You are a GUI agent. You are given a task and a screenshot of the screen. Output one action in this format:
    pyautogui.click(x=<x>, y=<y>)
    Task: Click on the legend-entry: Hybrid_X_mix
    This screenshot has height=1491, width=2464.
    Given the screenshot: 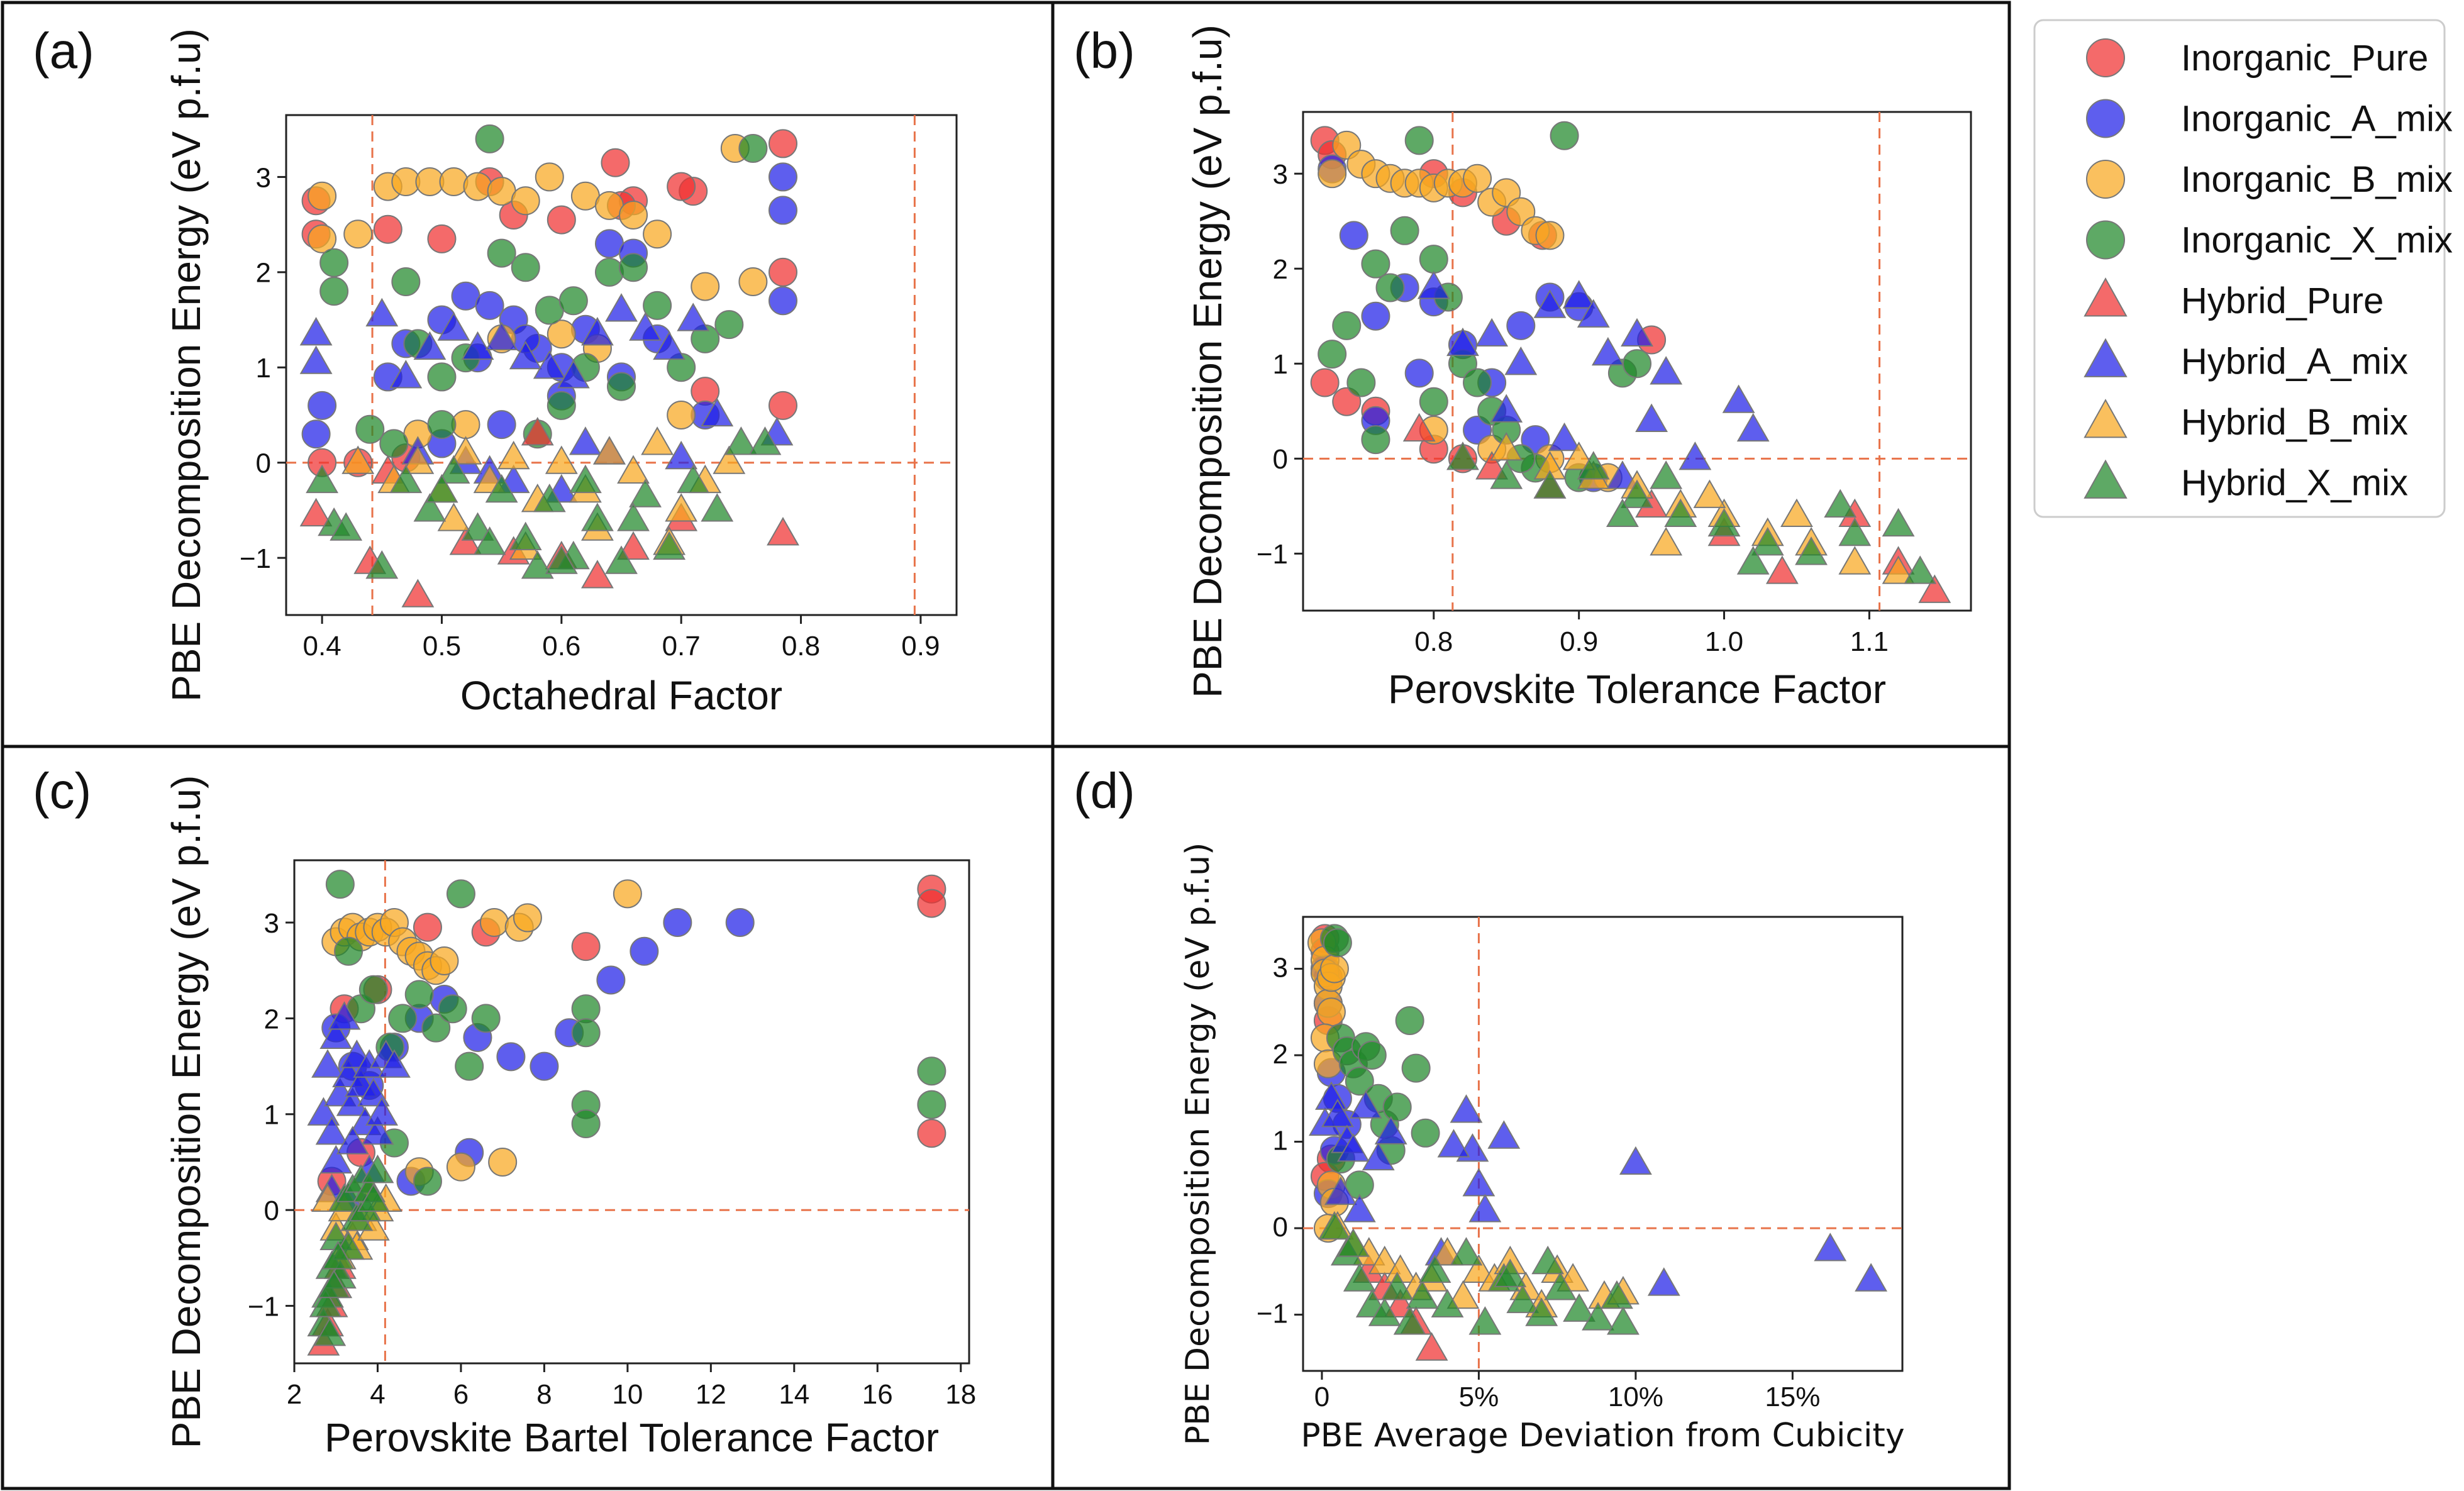 What is the action you would take?
    pyautogui.click(x=2246, y=481)
    